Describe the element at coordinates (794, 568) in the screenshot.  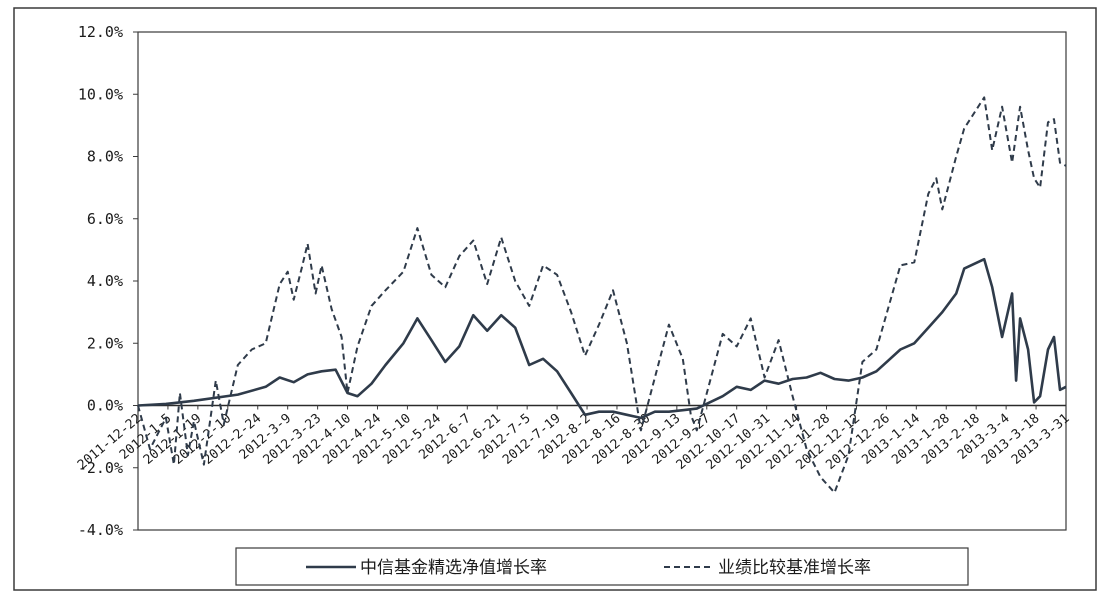
I see `legend-label-dashed: 业绩比较基准增长率` at that location.